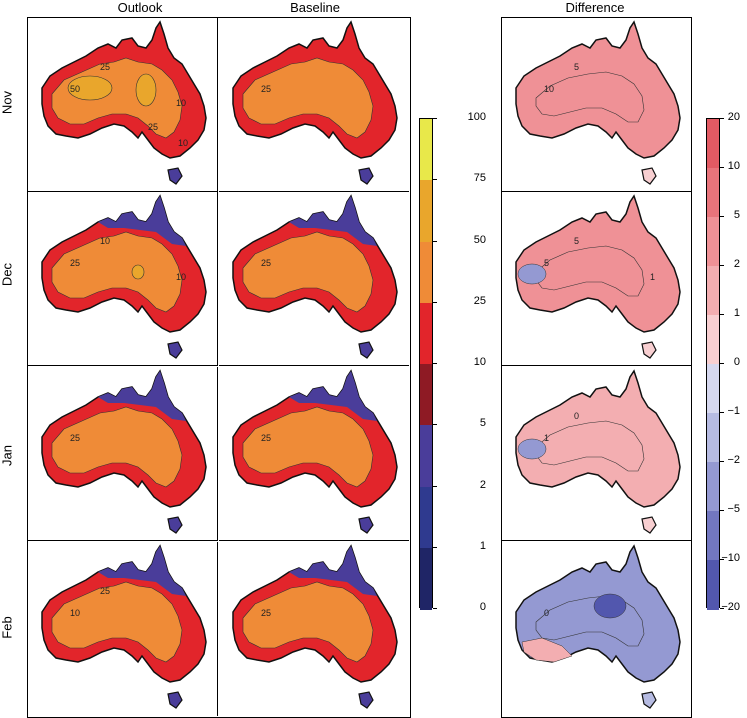  Describe the element at coordinates (576, 416) in the screenshot. I see `contour-label: 0` at that location.